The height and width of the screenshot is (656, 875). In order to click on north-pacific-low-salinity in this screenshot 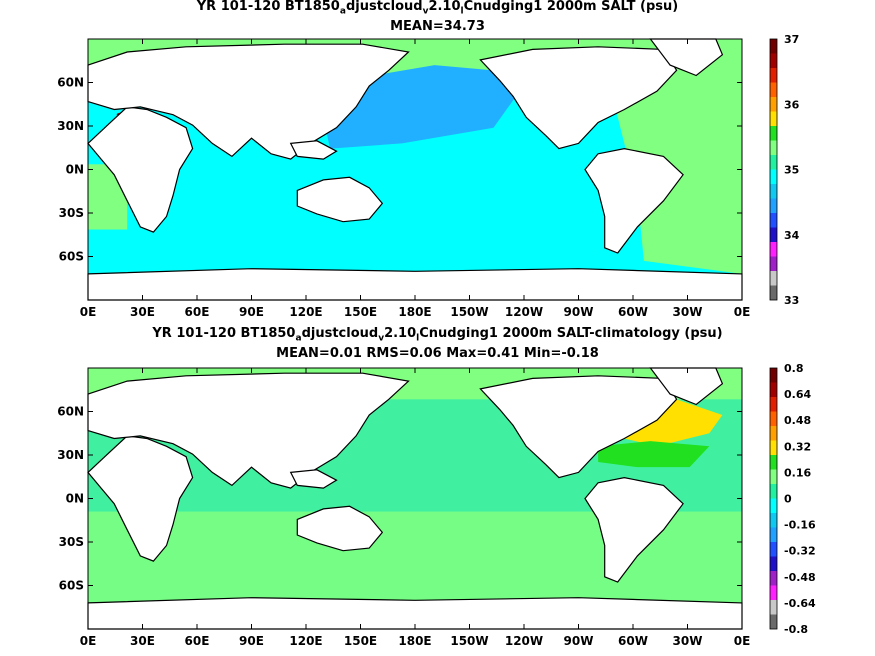, I will do `click(421, 107)`.